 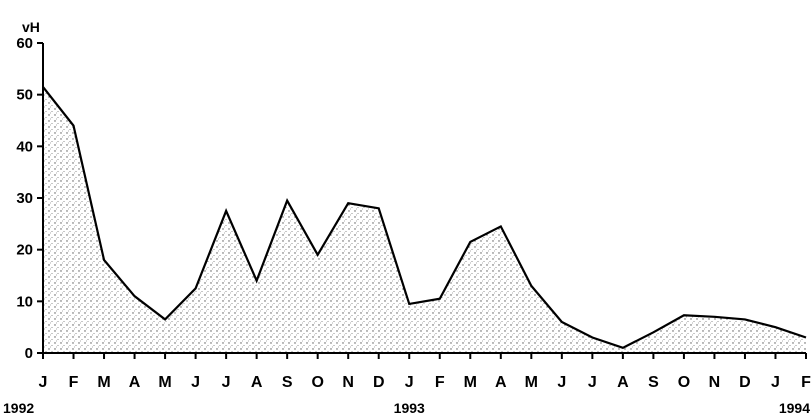 What do you see at coordinates (24, 198) in the screenshot?
I see `y-tick-label: 30` at bounding box center [24, 198].